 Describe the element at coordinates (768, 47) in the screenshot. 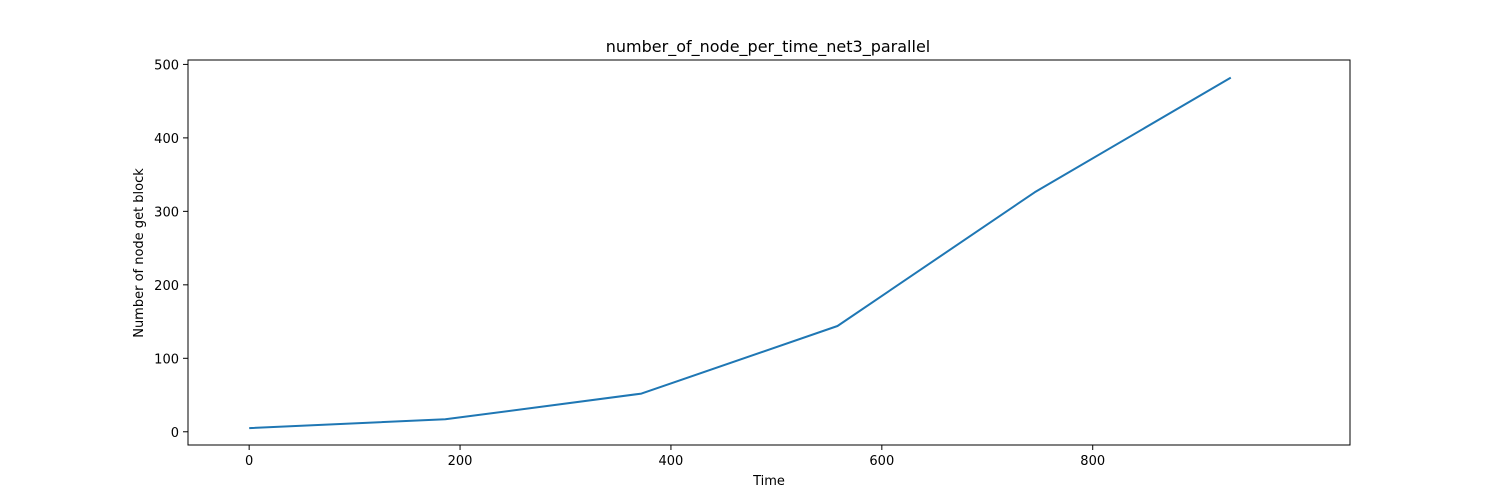

I see `chart-title: number_of_node_per_time_net3_parallel` at that location.